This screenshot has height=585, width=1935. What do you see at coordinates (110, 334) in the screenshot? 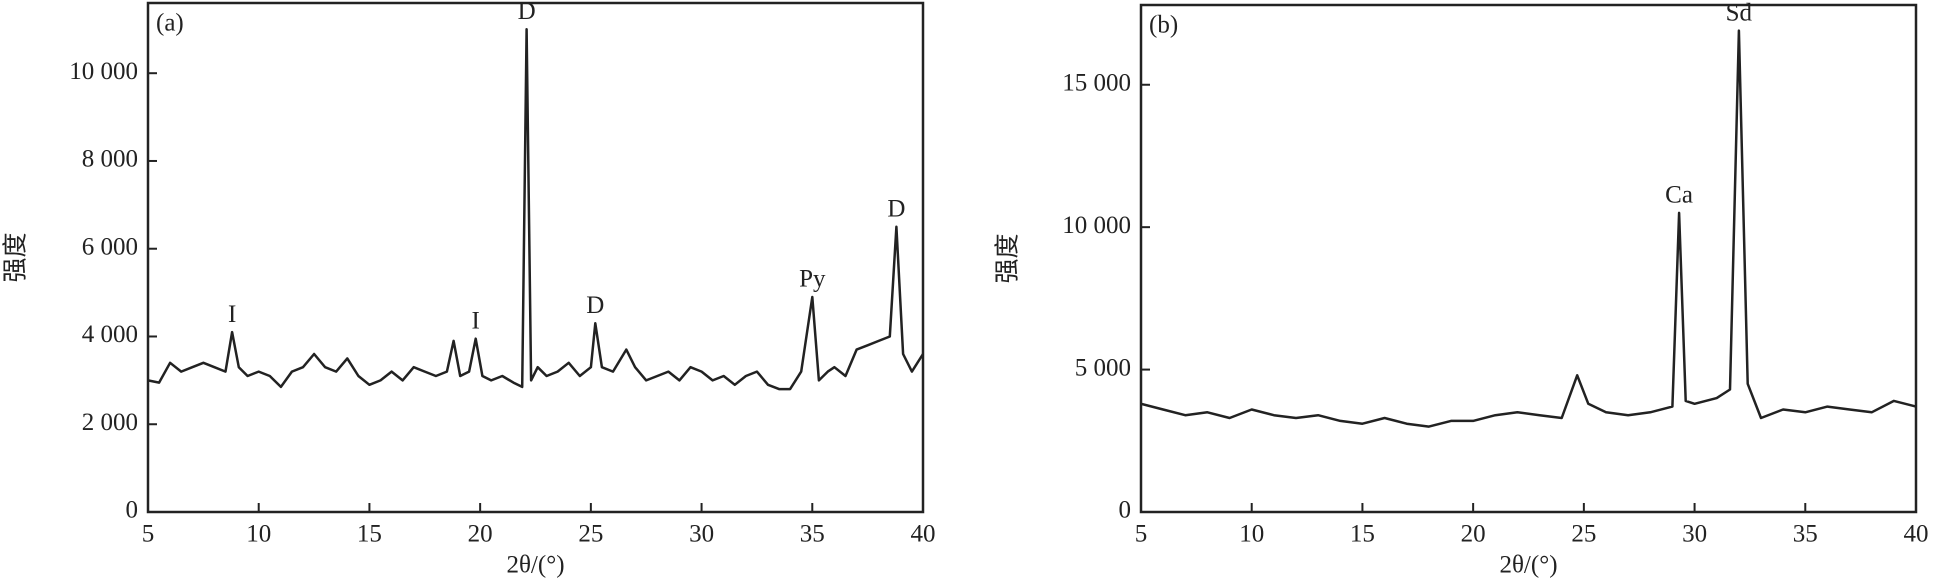
I see `y-tick-label: 4 000` at bounding box center [110, 334].